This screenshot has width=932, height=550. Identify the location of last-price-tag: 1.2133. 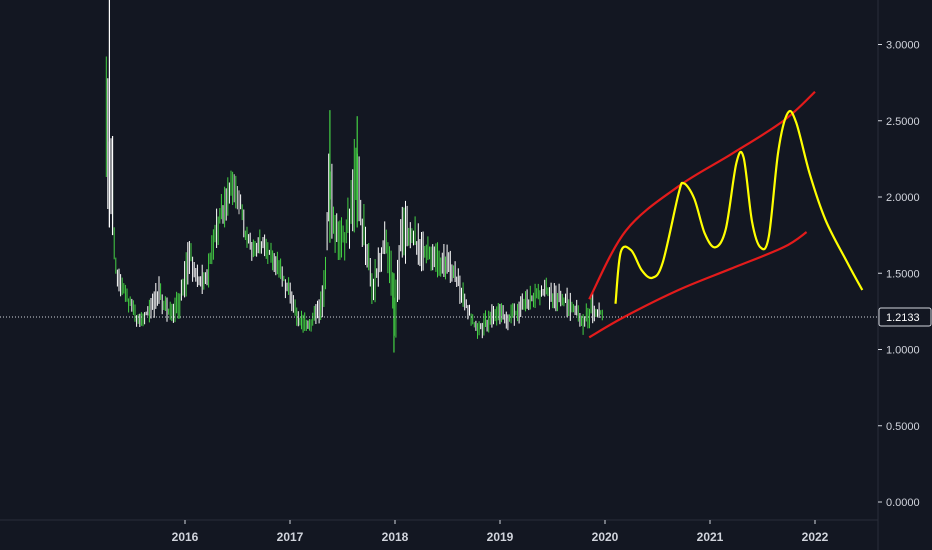
(905, 317).